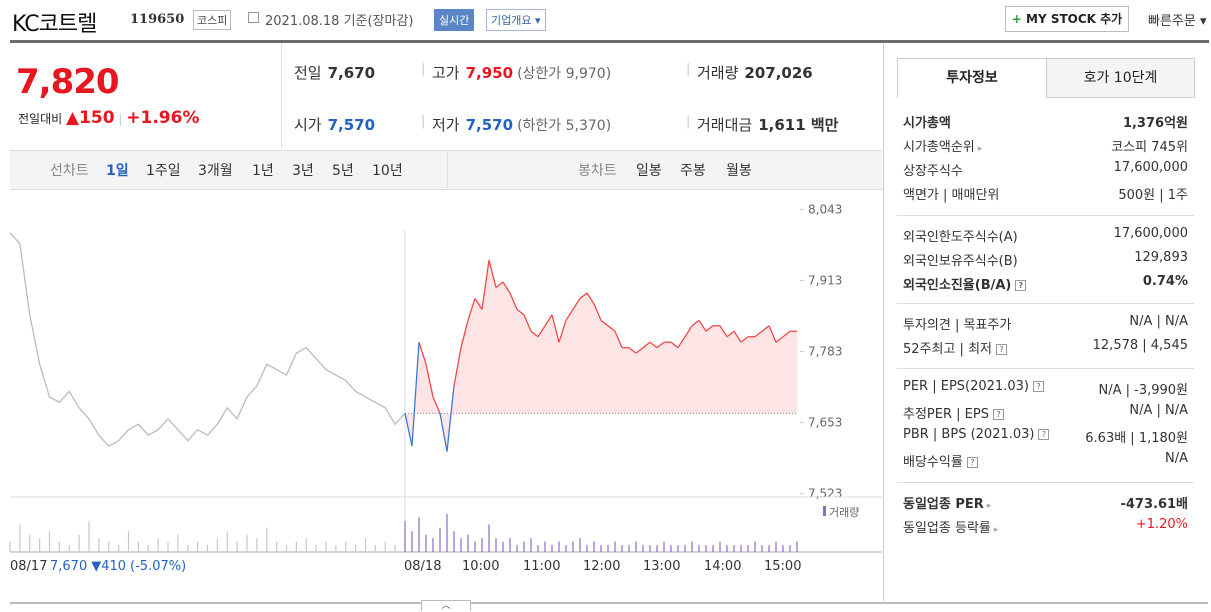 This screenshot has height=612, width=1211. What do you see at coordinates (454, 20) in the screenshot?
I see `realtime-badge: 실시간` at bounding box center [454, 20].